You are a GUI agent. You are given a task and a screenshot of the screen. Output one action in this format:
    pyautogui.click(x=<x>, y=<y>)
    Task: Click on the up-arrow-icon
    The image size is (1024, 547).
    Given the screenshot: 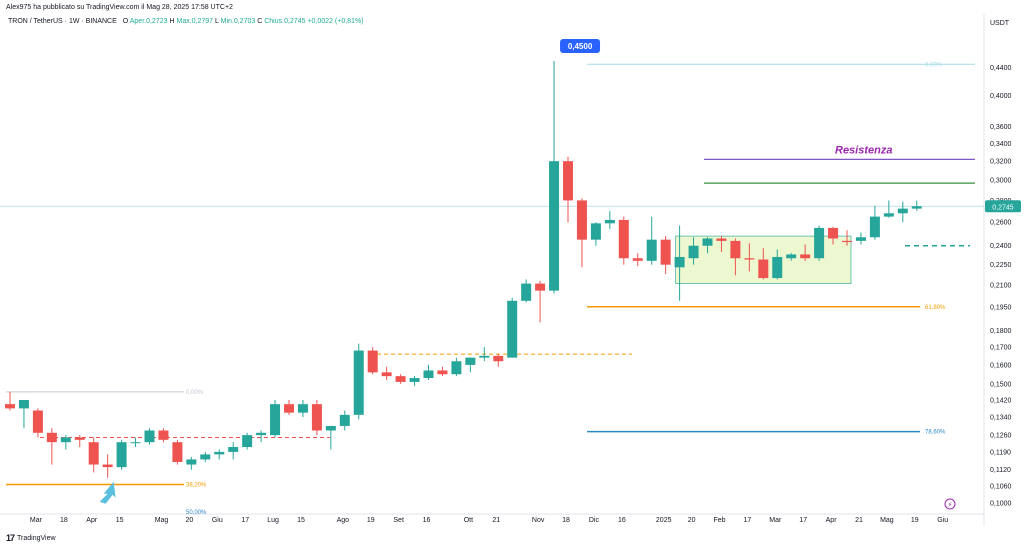 What is the action you would take?
    pyautogui.click(x=107, y=492)
    